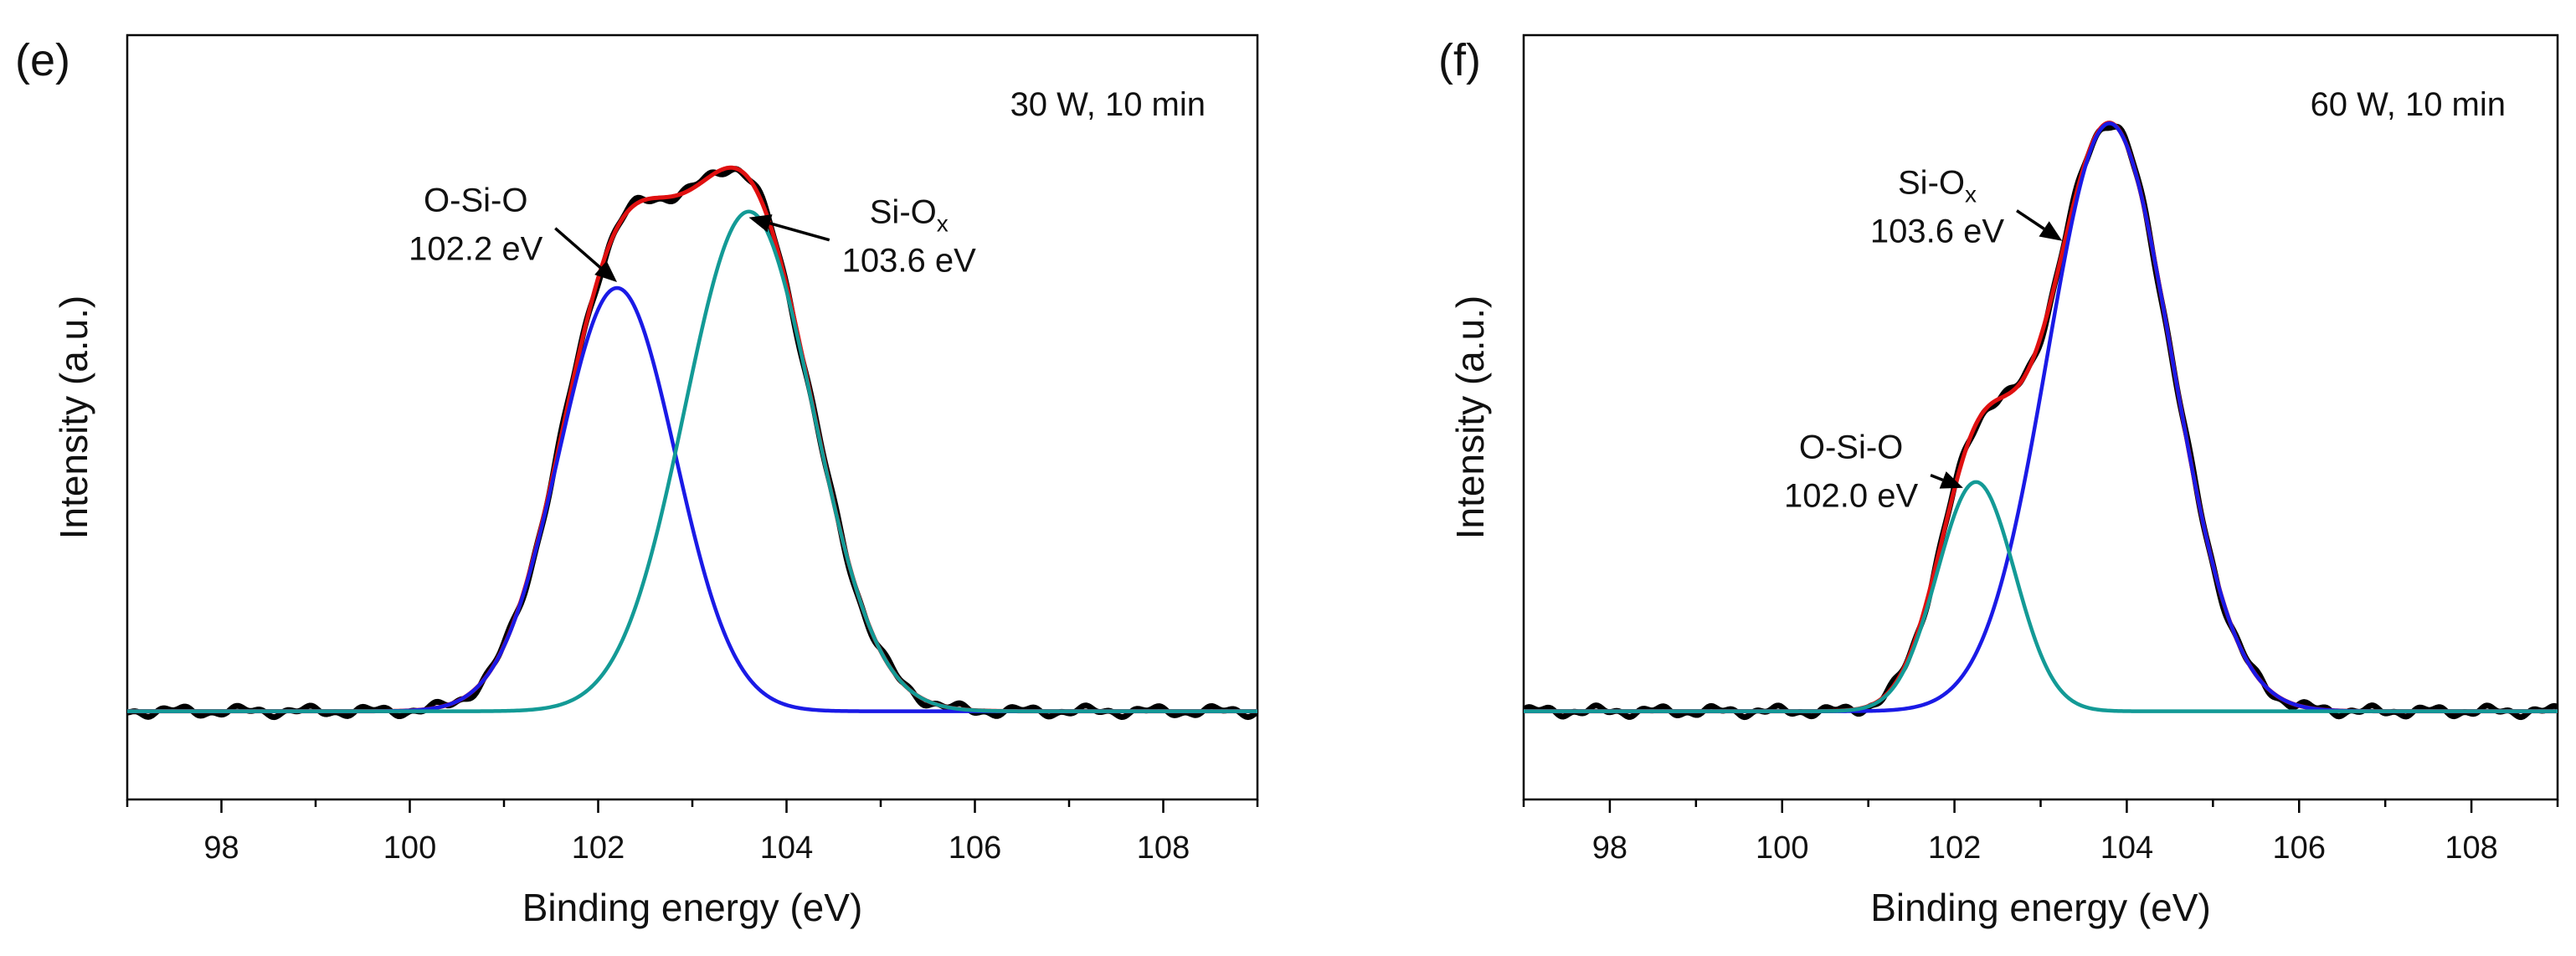 This screenshot has height=956, width=2576. Describe the element at coordinates (476, 249) in the screenshot. I see `o-si-o-peak-energy: 102.2 eV` at that location.